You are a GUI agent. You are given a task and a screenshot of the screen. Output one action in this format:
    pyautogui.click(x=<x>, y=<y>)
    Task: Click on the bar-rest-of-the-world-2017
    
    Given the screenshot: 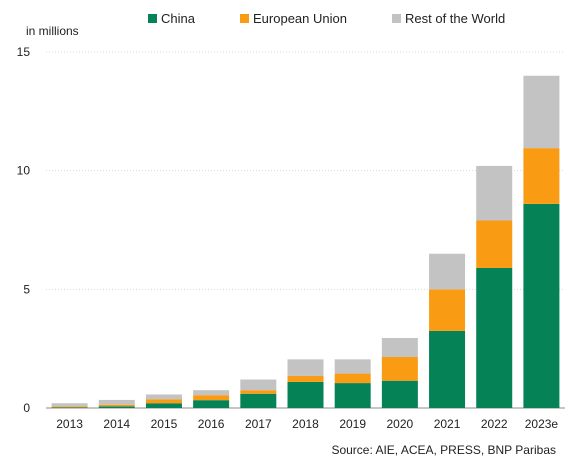 What is the action you would take?
    pyautogui.click(x=258, y=385)
    